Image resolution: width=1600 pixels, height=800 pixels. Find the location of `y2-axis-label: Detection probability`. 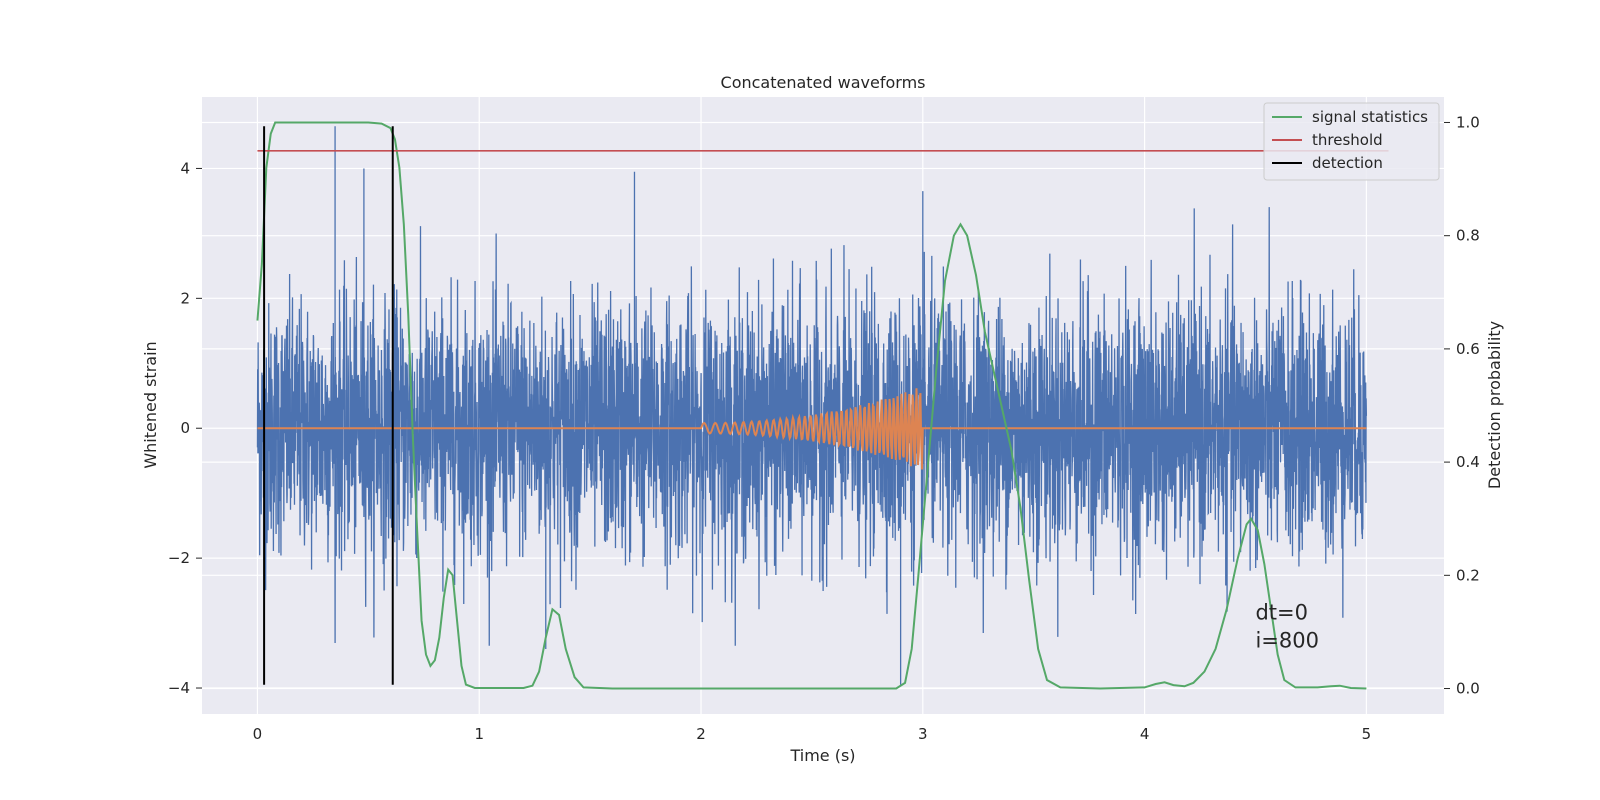

y2-axis-label: Detection probability is located at coordinates (1494, 405).